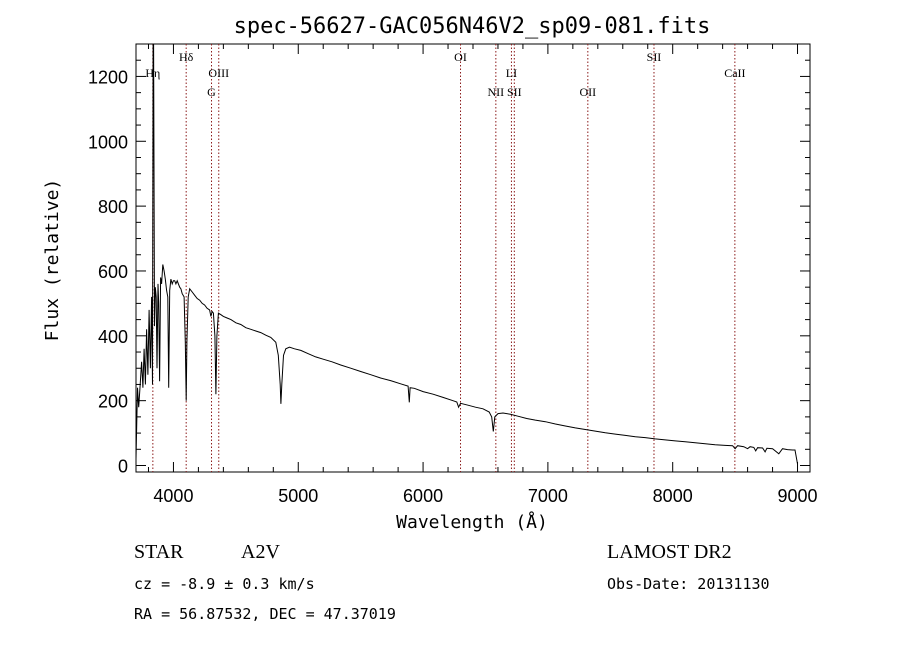 Image resolution: width=900 pixels, height=649 pixels. What do you see at coordinates (224, 584) in the screenshot?
I see `redshift-text: cz = -8.9 ± 0.3 km/s` at bounding box center [224, 584].